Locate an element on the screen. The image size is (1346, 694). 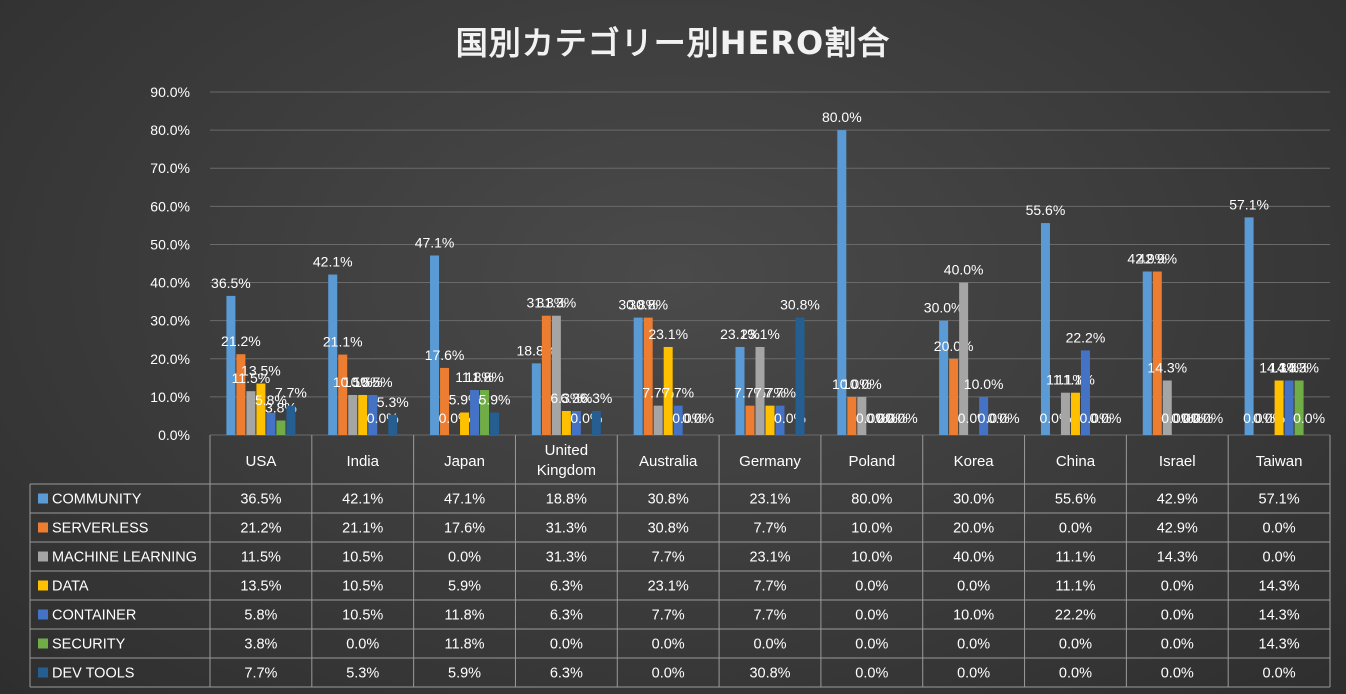
data-label: 80.0% is located at coordinates (842, 117).